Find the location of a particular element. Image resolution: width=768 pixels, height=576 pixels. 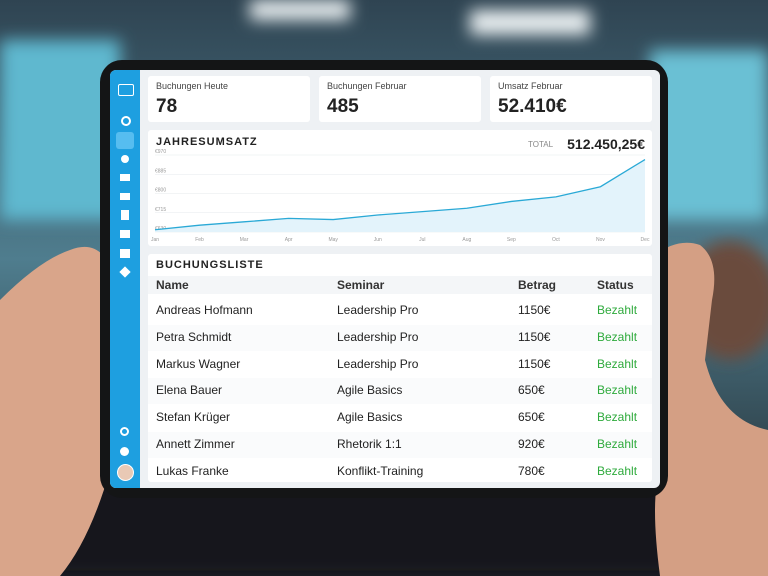

x-tick-label: May is located at coordinates (333, 240).